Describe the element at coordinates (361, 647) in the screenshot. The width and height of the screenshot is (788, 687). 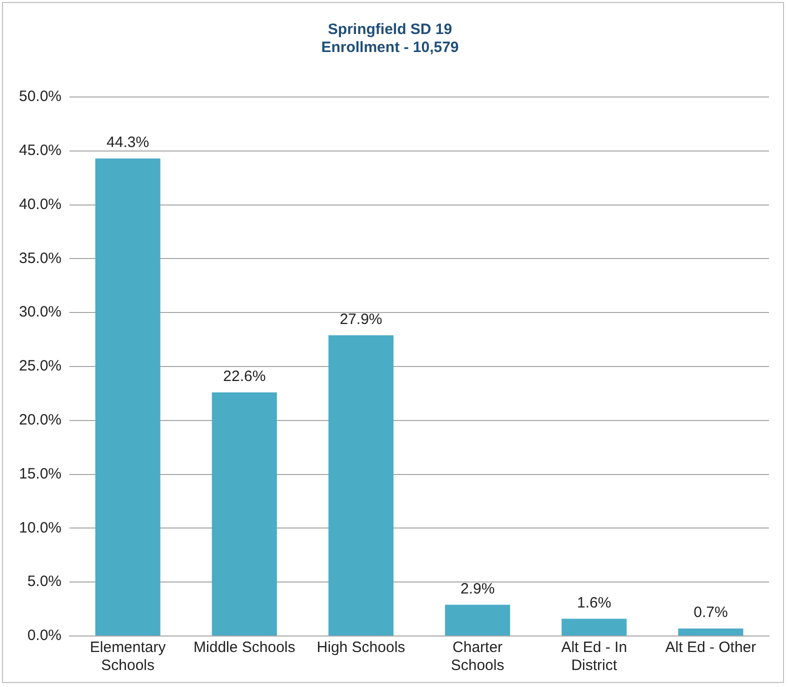
I see `x-tick-label: High Schools` at that location.